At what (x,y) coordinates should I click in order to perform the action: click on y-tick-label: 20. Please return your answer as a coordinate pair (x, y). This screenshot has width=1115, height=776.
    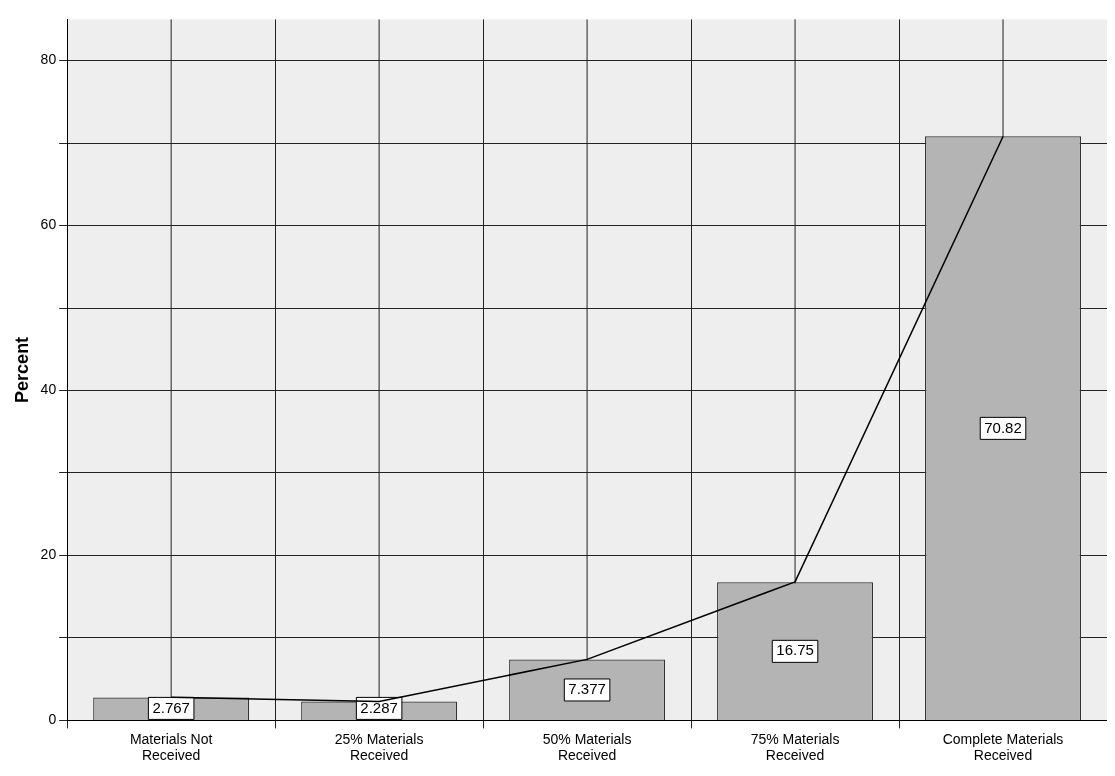
    Looking at the image, I should click on (48, 554).